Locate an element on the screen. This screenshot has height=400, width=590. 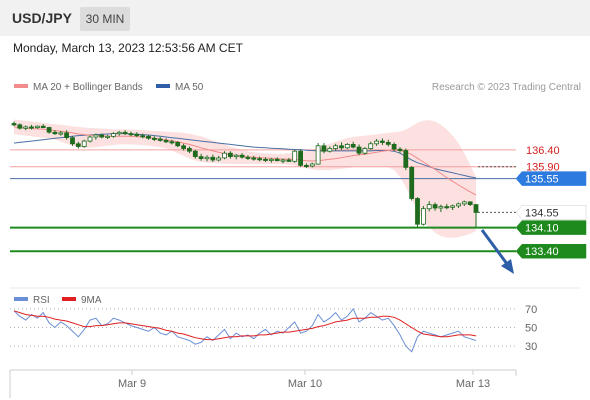
level-tag-dark-box: 134.55 is located at coordinates (551, 212).